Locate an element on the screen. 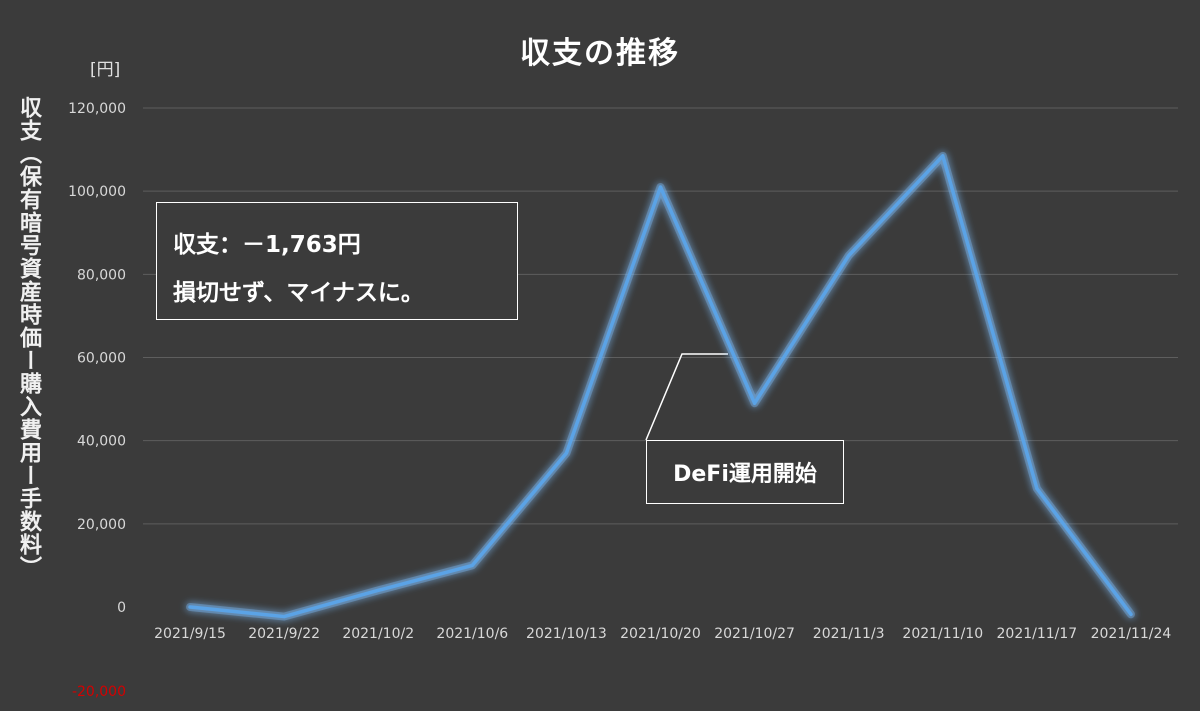  x-tick-label: 2021/11/3 is located at coordinates (849, 634).